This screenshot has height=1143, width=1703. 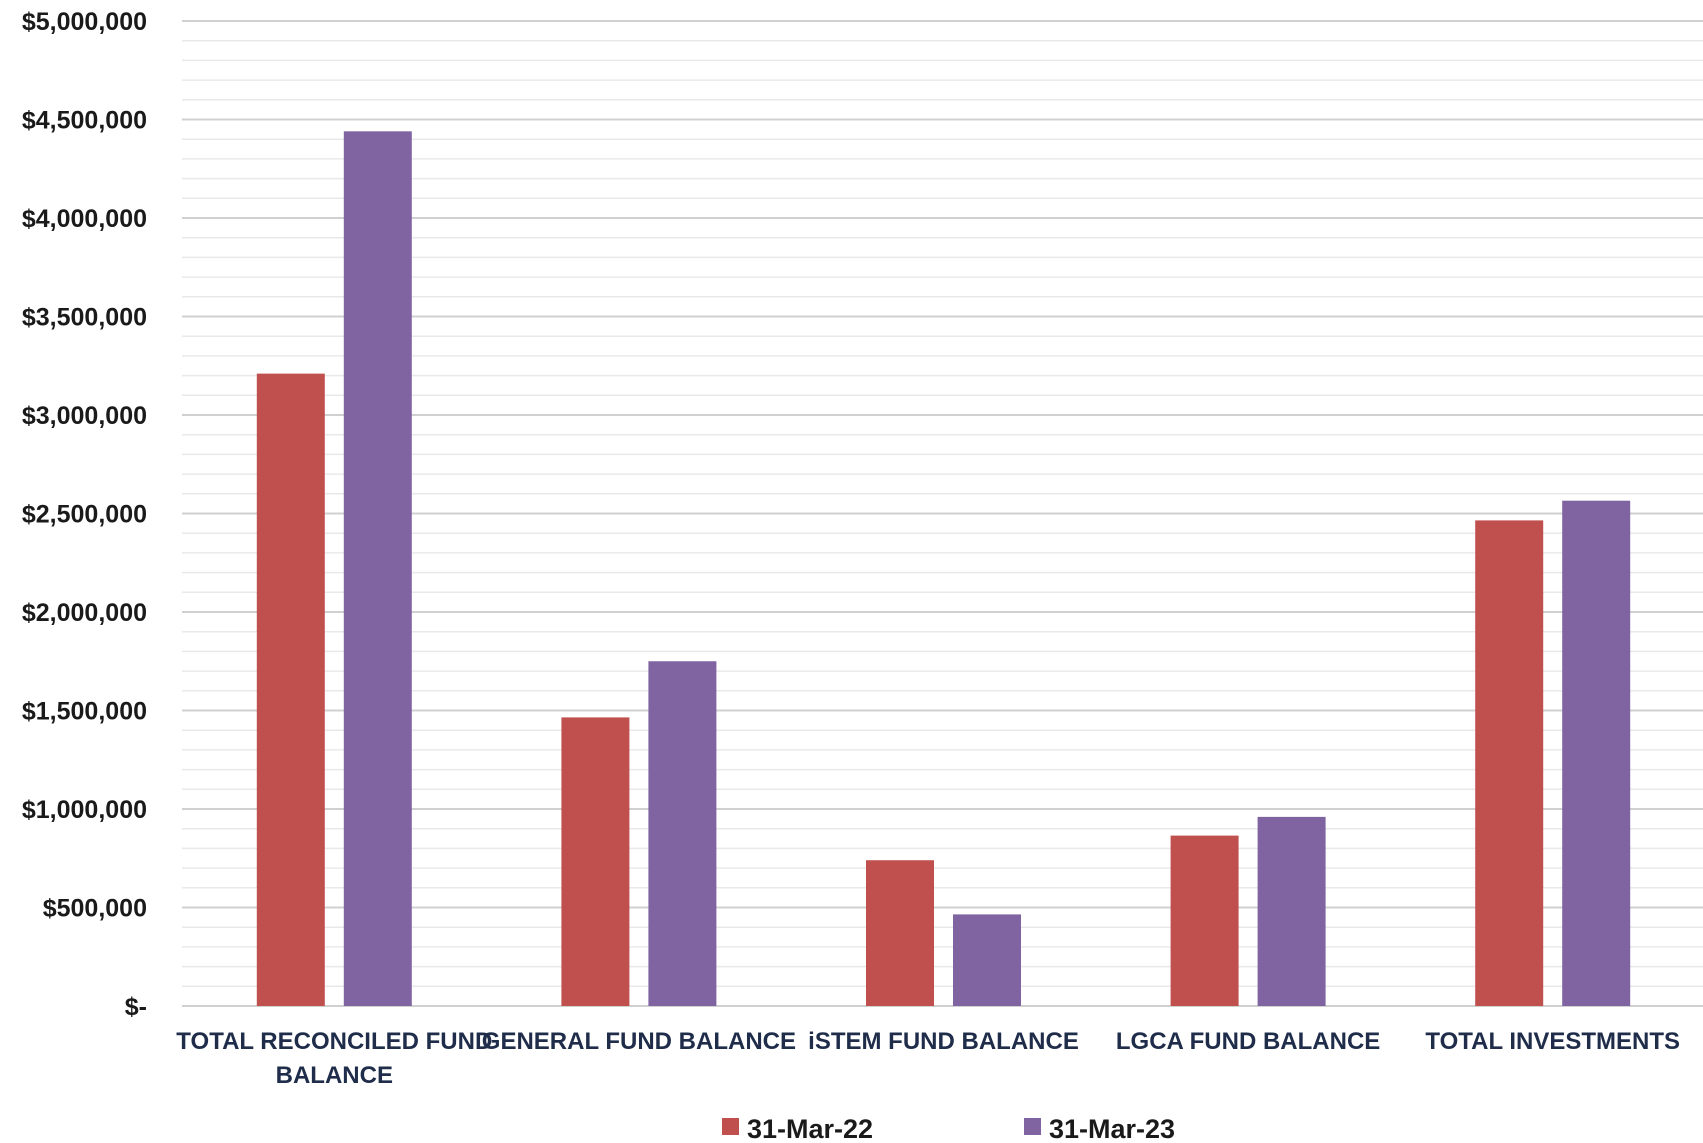 What do you see at coordinates (639, 1041) in the screenshot?
I see `x-category-label: GENERAL FUND BALANCE` at bounding box center [639, 1041].